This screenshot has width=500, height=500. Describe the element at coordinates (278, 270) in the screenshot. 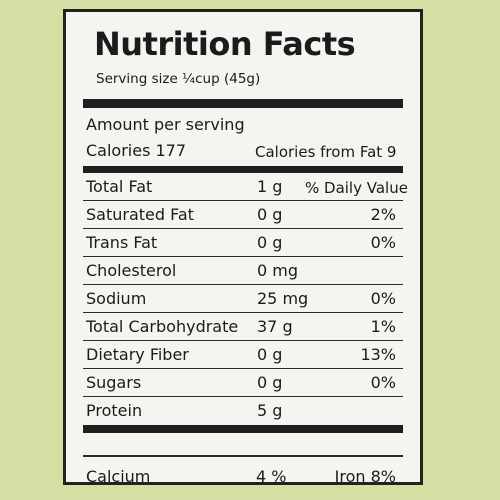

I see `nutrient-amount: 0 mg` at that location.